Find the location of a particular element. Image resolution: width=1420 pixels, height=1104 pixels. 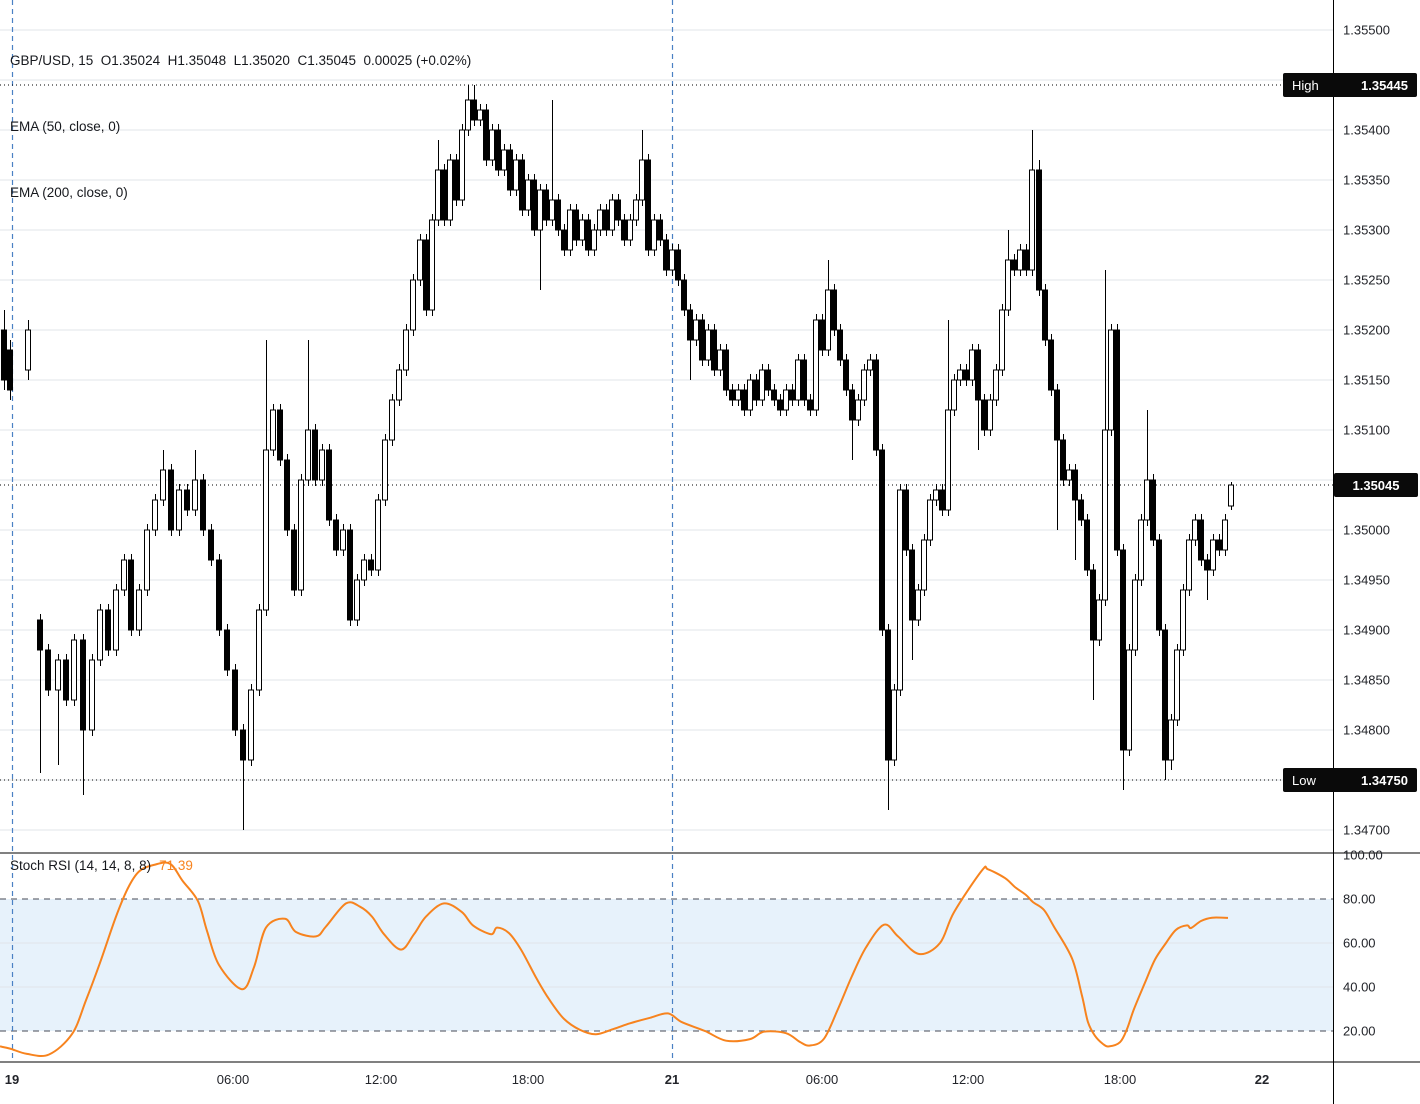

rsi-axis-label: 100.00 is located at coordinates (1363, 855).